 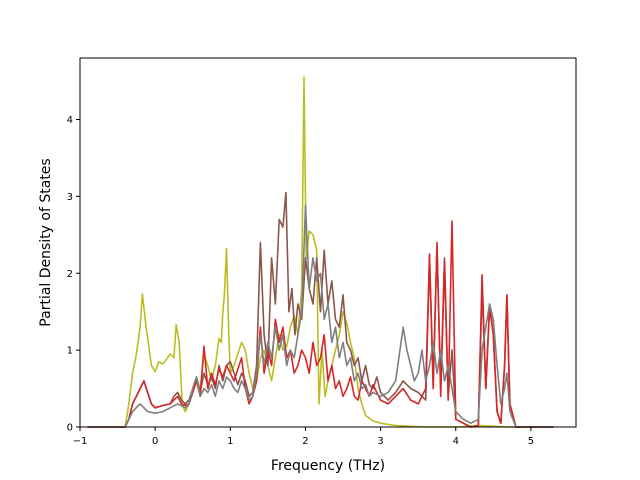 What do you see at coordinates (305, 441) in the screenshot?
I see `x-tick-label: 2` at bounding box center [305, 441].